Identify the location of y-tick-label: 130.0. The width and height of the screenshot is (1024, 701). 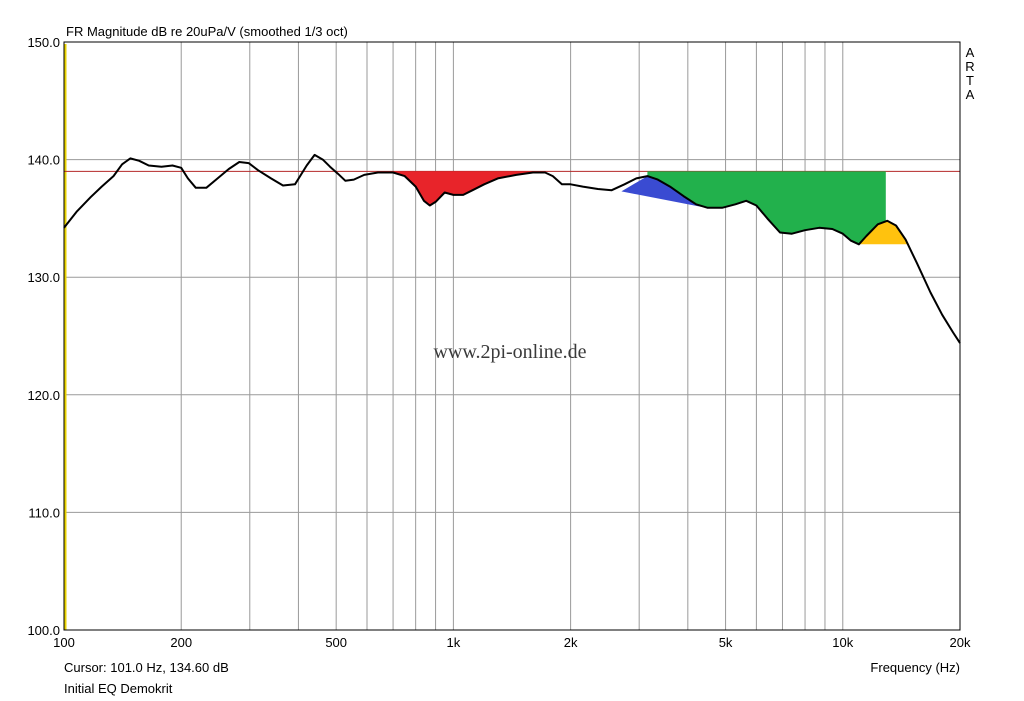
(43, 277).